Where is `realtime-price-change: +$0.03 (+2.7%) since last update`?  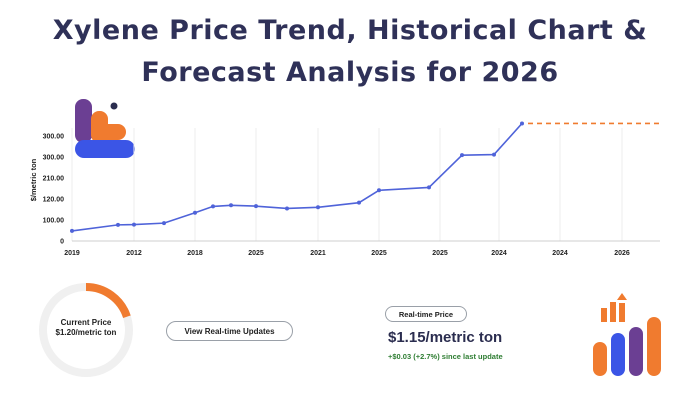
realtime-price-change: +$0.03 (+2.7%) since last update is located at coordinates (445, 356).